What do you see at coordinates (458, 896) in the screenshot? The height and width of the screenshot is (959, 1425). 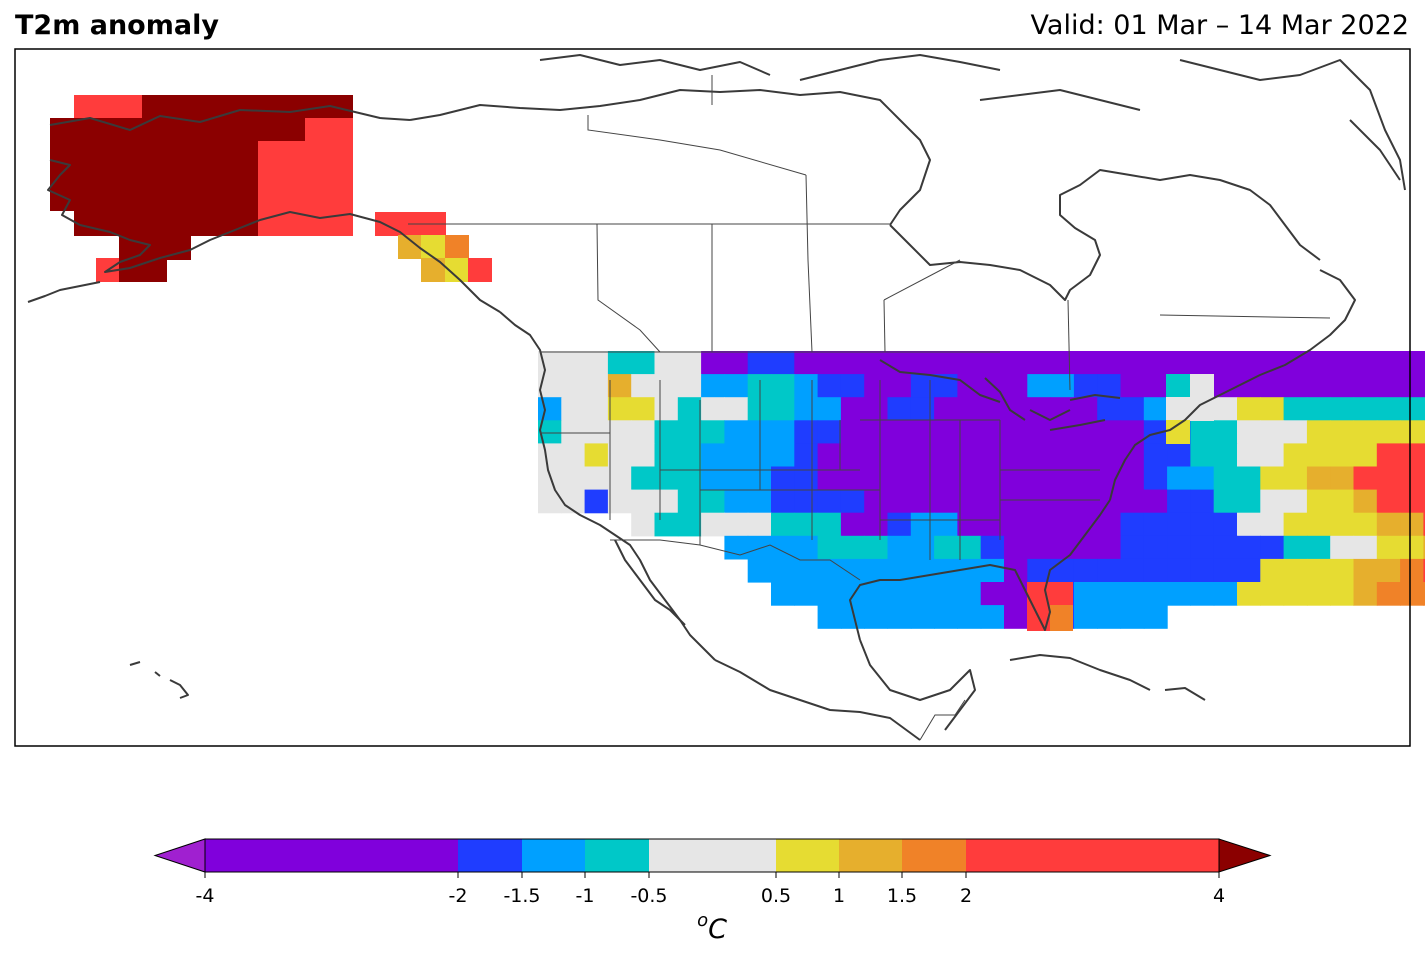 I see `colorbar-tick-label: -2` at bounding box center [458, 896].